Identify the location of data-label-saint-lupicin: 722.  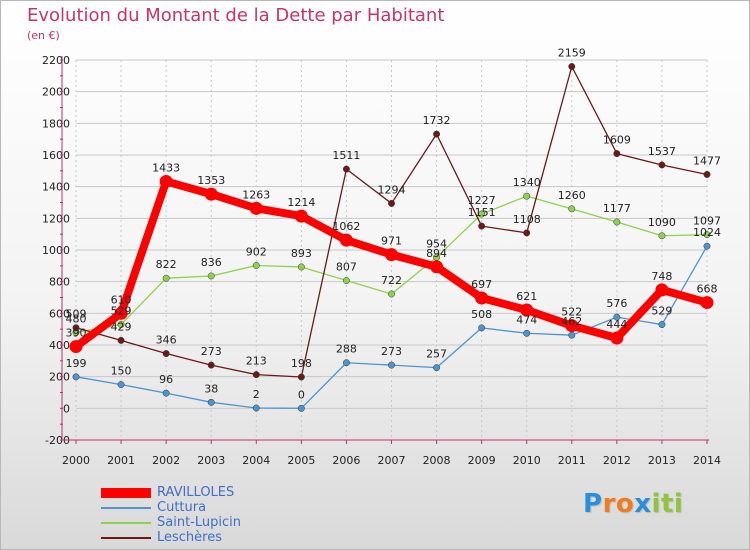
(391, 280).